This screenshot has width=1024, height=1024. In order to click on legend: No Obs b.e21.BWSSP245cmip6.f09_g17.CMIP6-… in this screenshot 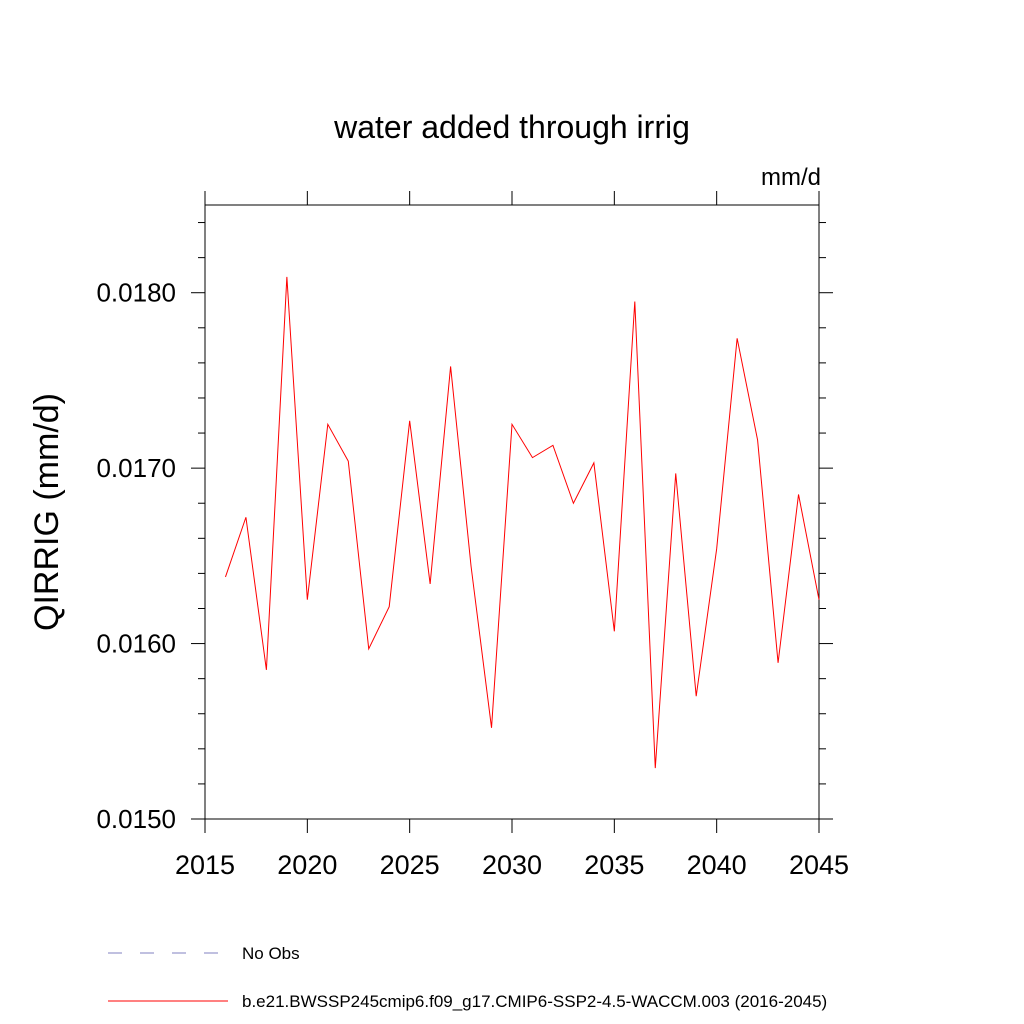, I will do `click(467, 977)`.